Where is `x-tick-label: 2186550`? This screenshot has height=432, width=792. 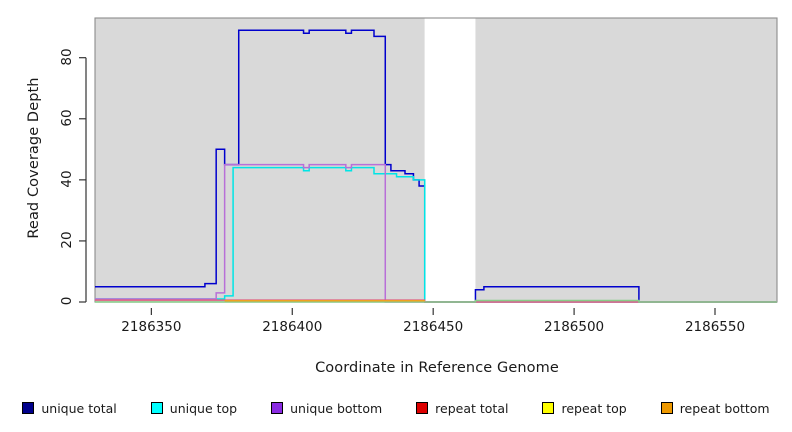
x-tick-label: 2186550 is located at coordinates (715, 327).